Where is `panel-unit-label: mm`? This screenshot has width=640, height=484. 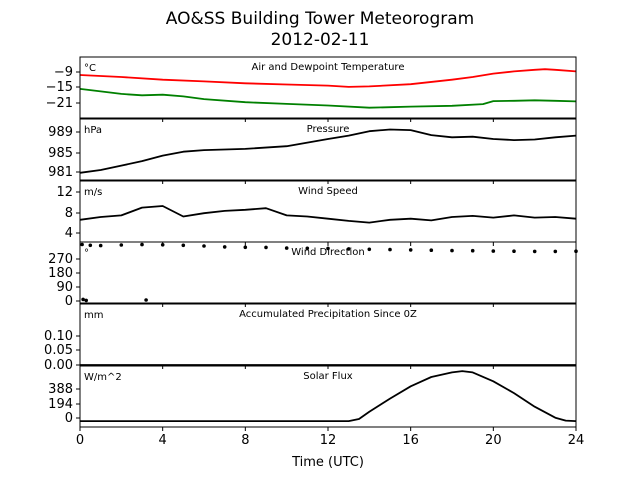 panel-unit-label: mm is located at coordinates (93, 315).